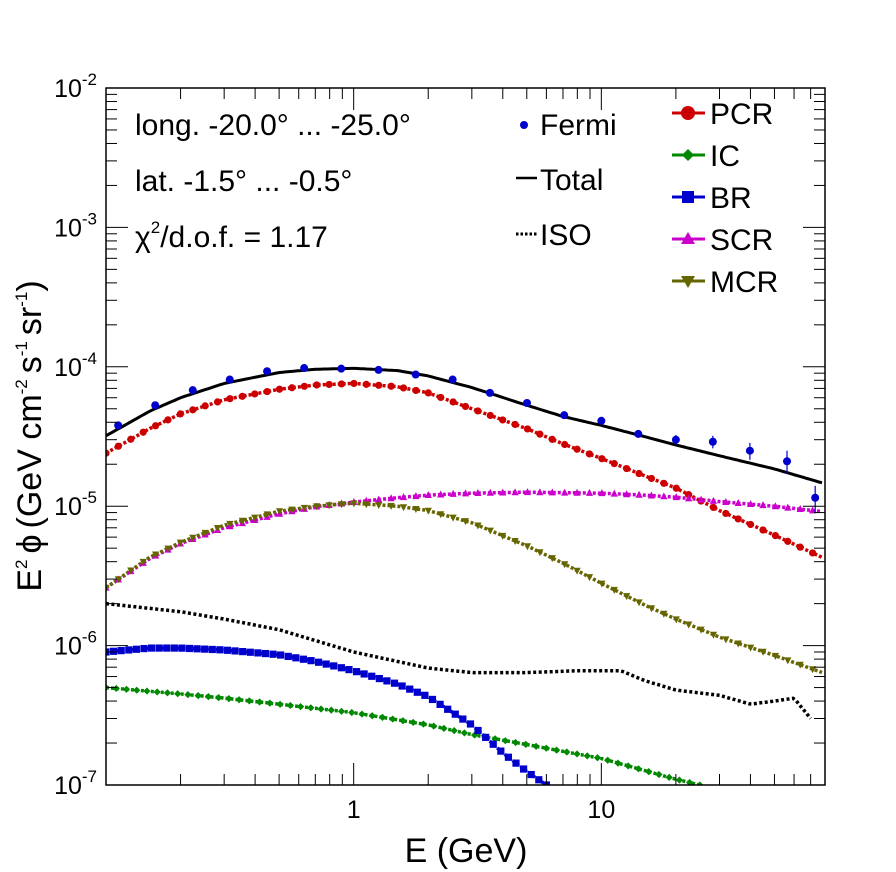 This screenshot has height=872, width=896. Describe the element at coordinates (231, 236) in the screenshot. I see `annotation-chi2: χ2/d.o.f. = 1.17` at that location.